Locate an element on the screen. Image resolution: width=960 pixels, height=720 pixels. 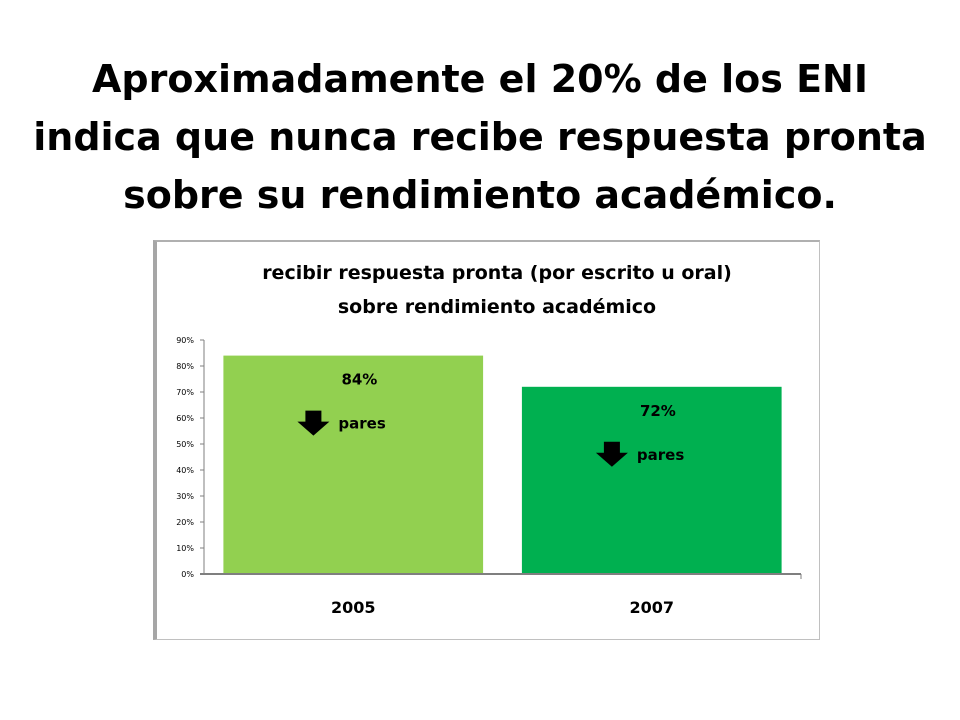
chart-title-line-2: sobre rendimiento académico is located at coordinates (497, 307).